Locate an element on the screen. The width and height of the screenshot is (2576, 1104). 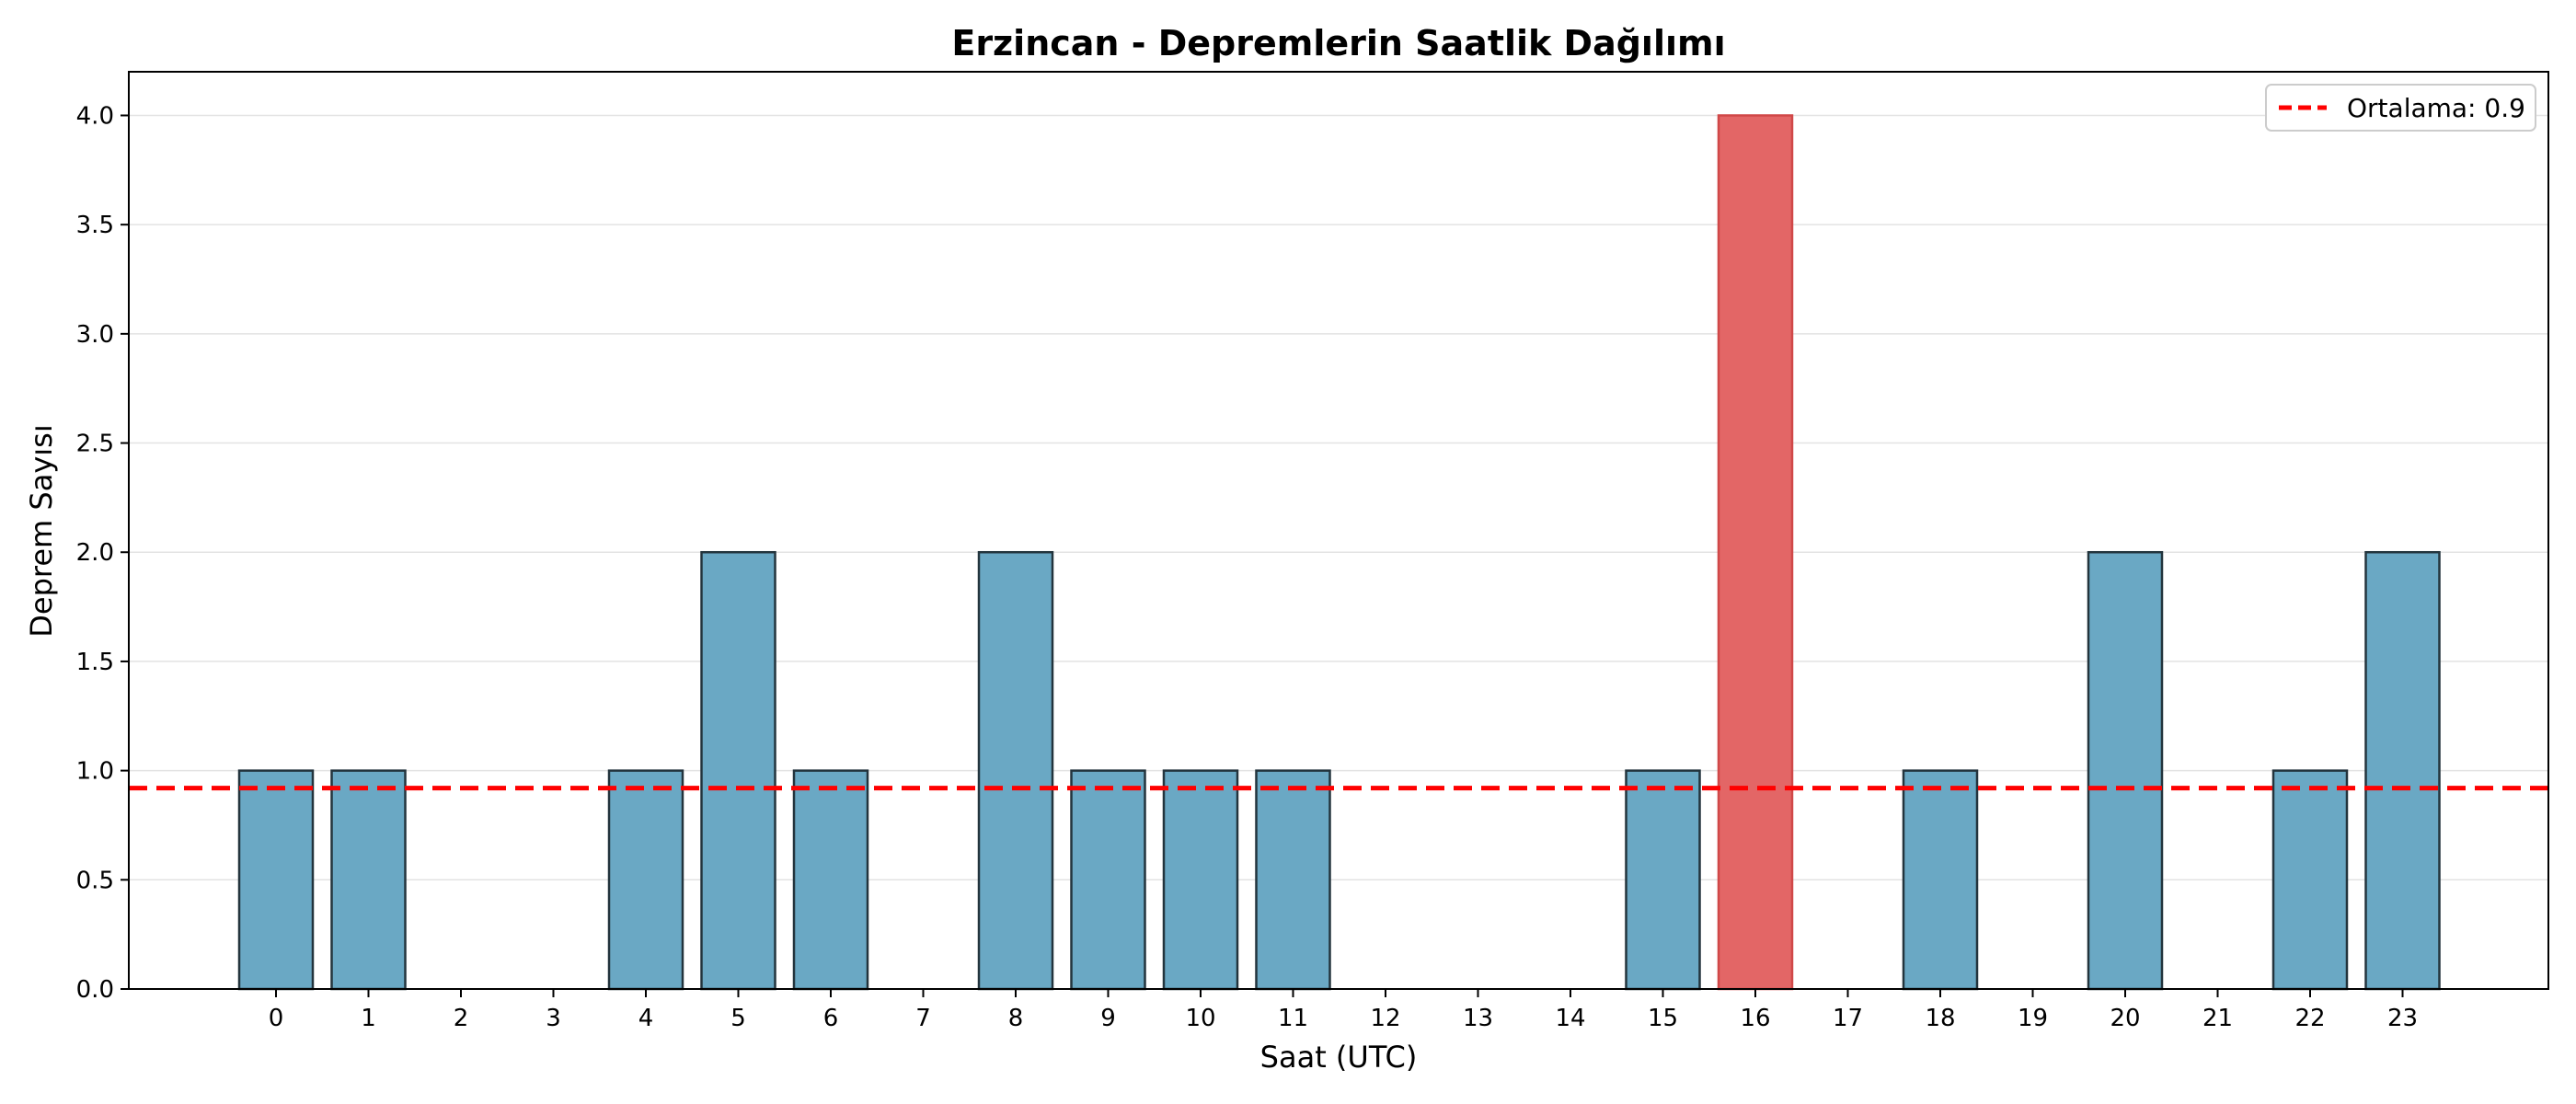
legend-mean-label: Ortalama: 0.9 is located at coordinates (2436, 108).